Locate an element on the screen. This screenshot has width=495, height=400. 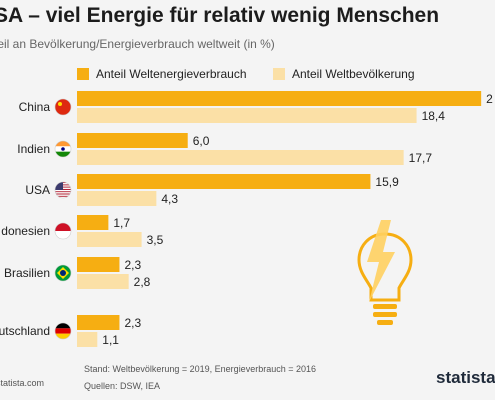
data-label-energy: 2 is located at coordinates (489, 99).